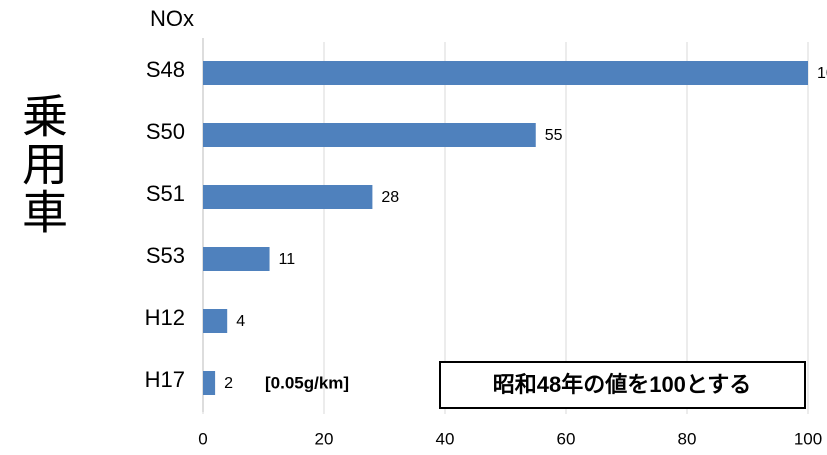 The width and height of the screenshot is (827, 455). What do you see at coordinates (165, 379) in the screenshot?
I see `y-tick-label: H17` at bounding box center [165, 379].